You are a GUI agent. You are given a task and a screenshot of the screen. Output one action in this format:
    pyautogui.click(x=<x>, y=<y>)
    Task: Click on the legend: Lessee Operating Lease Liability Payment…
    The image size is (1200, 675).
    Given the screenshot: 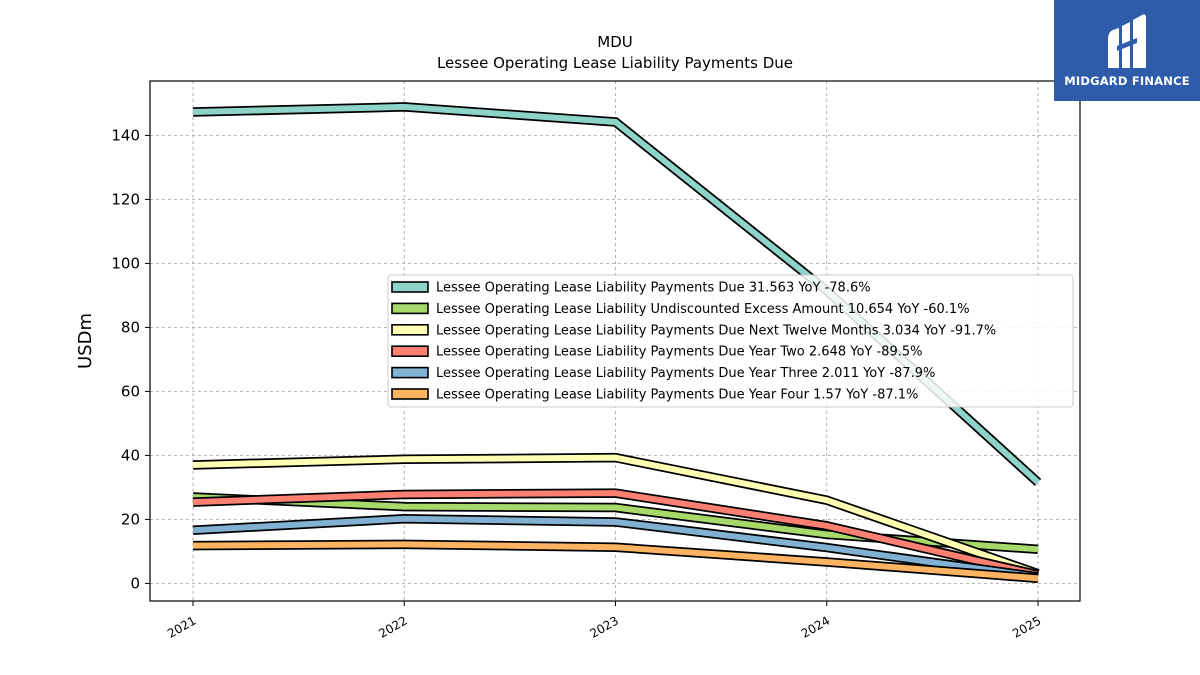 What is the action you would take?
    pyautogui.click(x=730, y=341)
    